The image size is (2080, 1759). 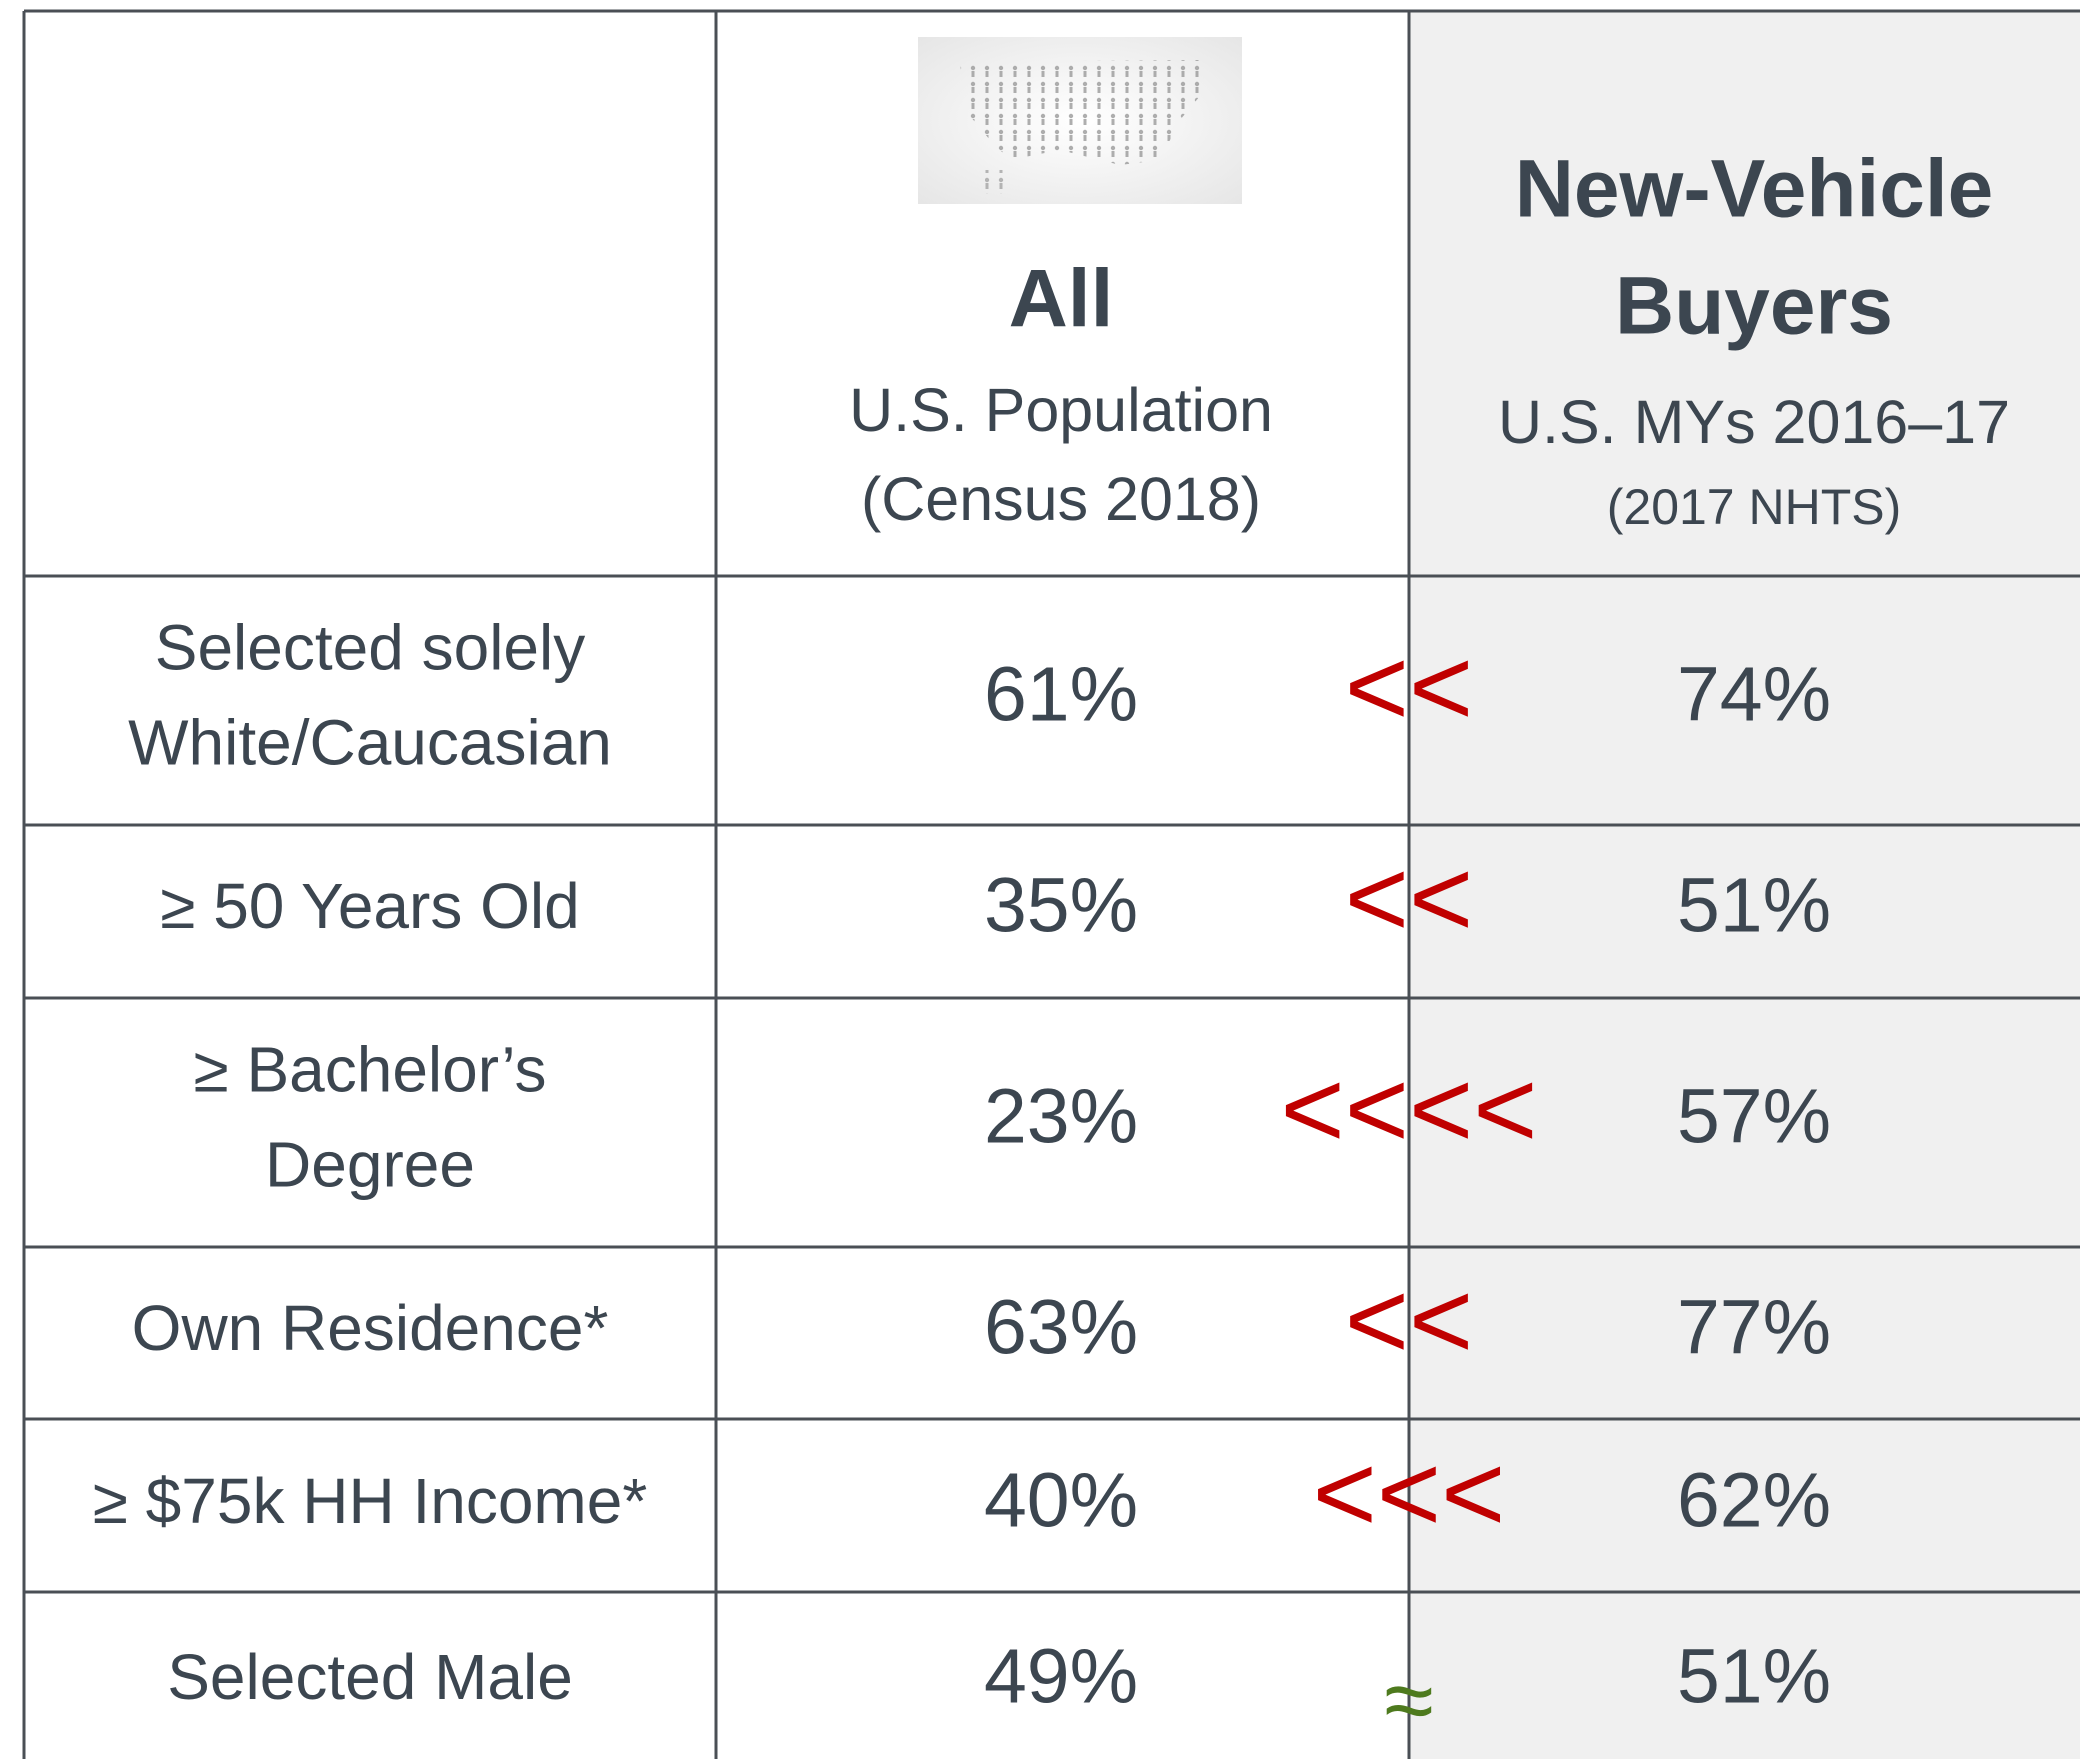 I want to click on row-label: ≥ 50 Years Old, so click(x=369, y=906).